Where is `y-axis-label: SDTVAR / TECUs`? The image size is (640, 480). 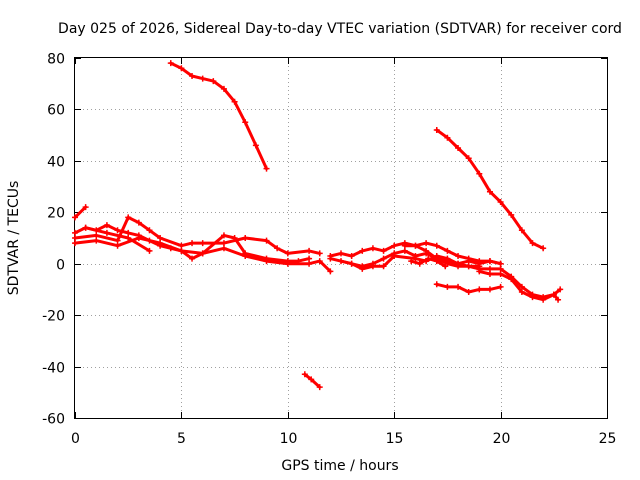 y-axis-label: SDTVAR / TECUs is located at coordinates (14, 238).